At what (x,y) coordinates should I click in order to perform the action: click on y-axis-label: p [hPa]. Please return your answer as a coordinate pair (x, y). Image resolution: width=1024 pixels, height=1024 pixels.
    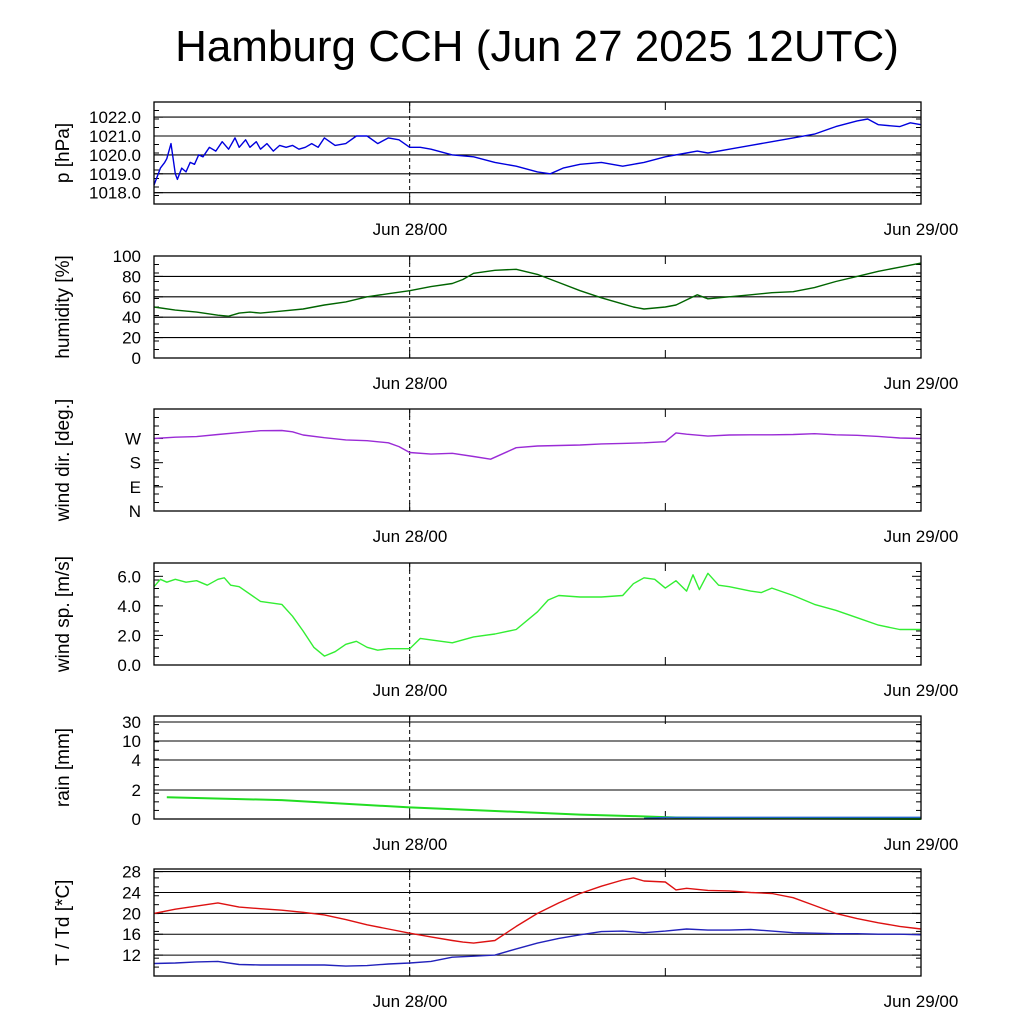
    Looking at the image, I should click on (63, 153).